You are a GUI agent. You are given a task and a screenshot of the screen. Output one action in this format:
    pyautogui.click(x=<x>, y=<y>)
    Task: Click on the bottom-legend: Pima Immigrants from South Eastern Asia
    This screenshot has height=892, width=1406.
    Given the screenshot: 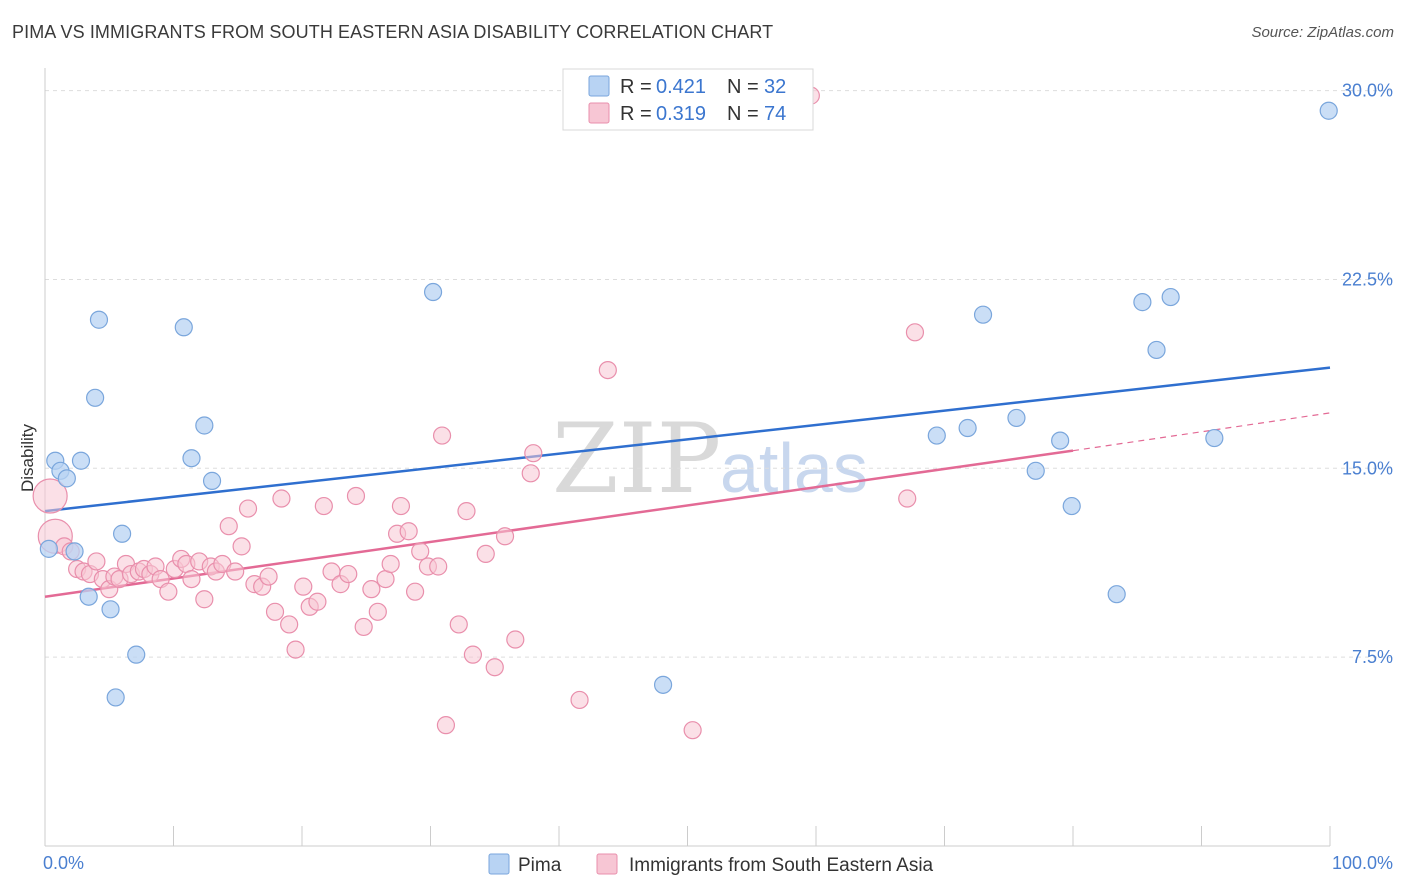 What is the action you would take?
    pyautogui.click(x=711, y=864)
    